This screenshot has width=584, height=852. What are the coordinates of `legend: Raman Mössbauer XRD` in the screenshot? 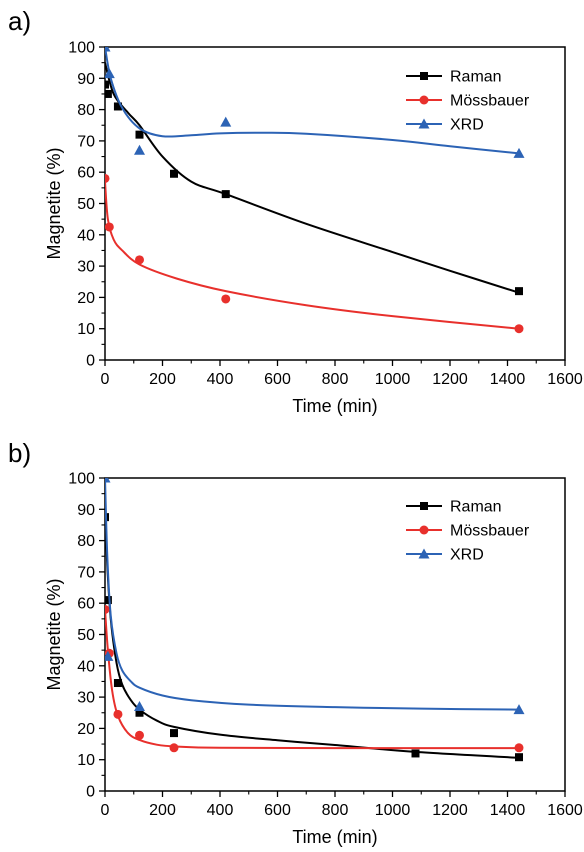 It's located at (468, 531).